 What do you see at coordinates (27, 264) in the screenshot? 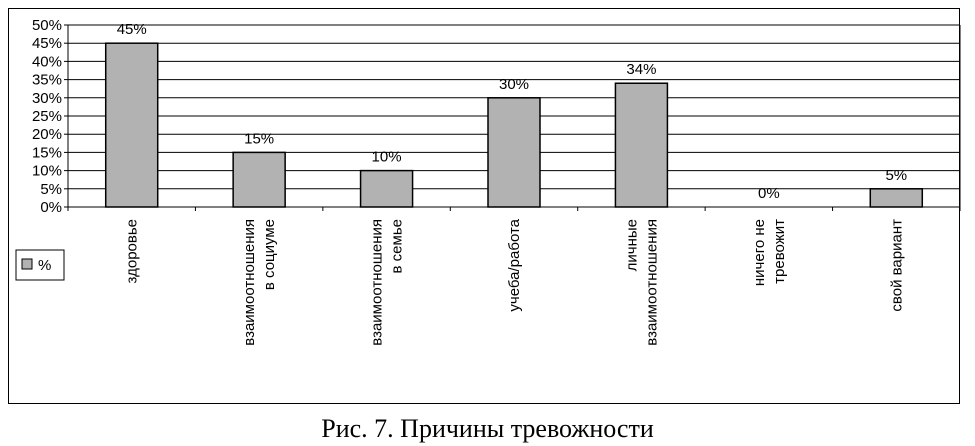
I see `legend-swatch` at bounding box center [27, 264].